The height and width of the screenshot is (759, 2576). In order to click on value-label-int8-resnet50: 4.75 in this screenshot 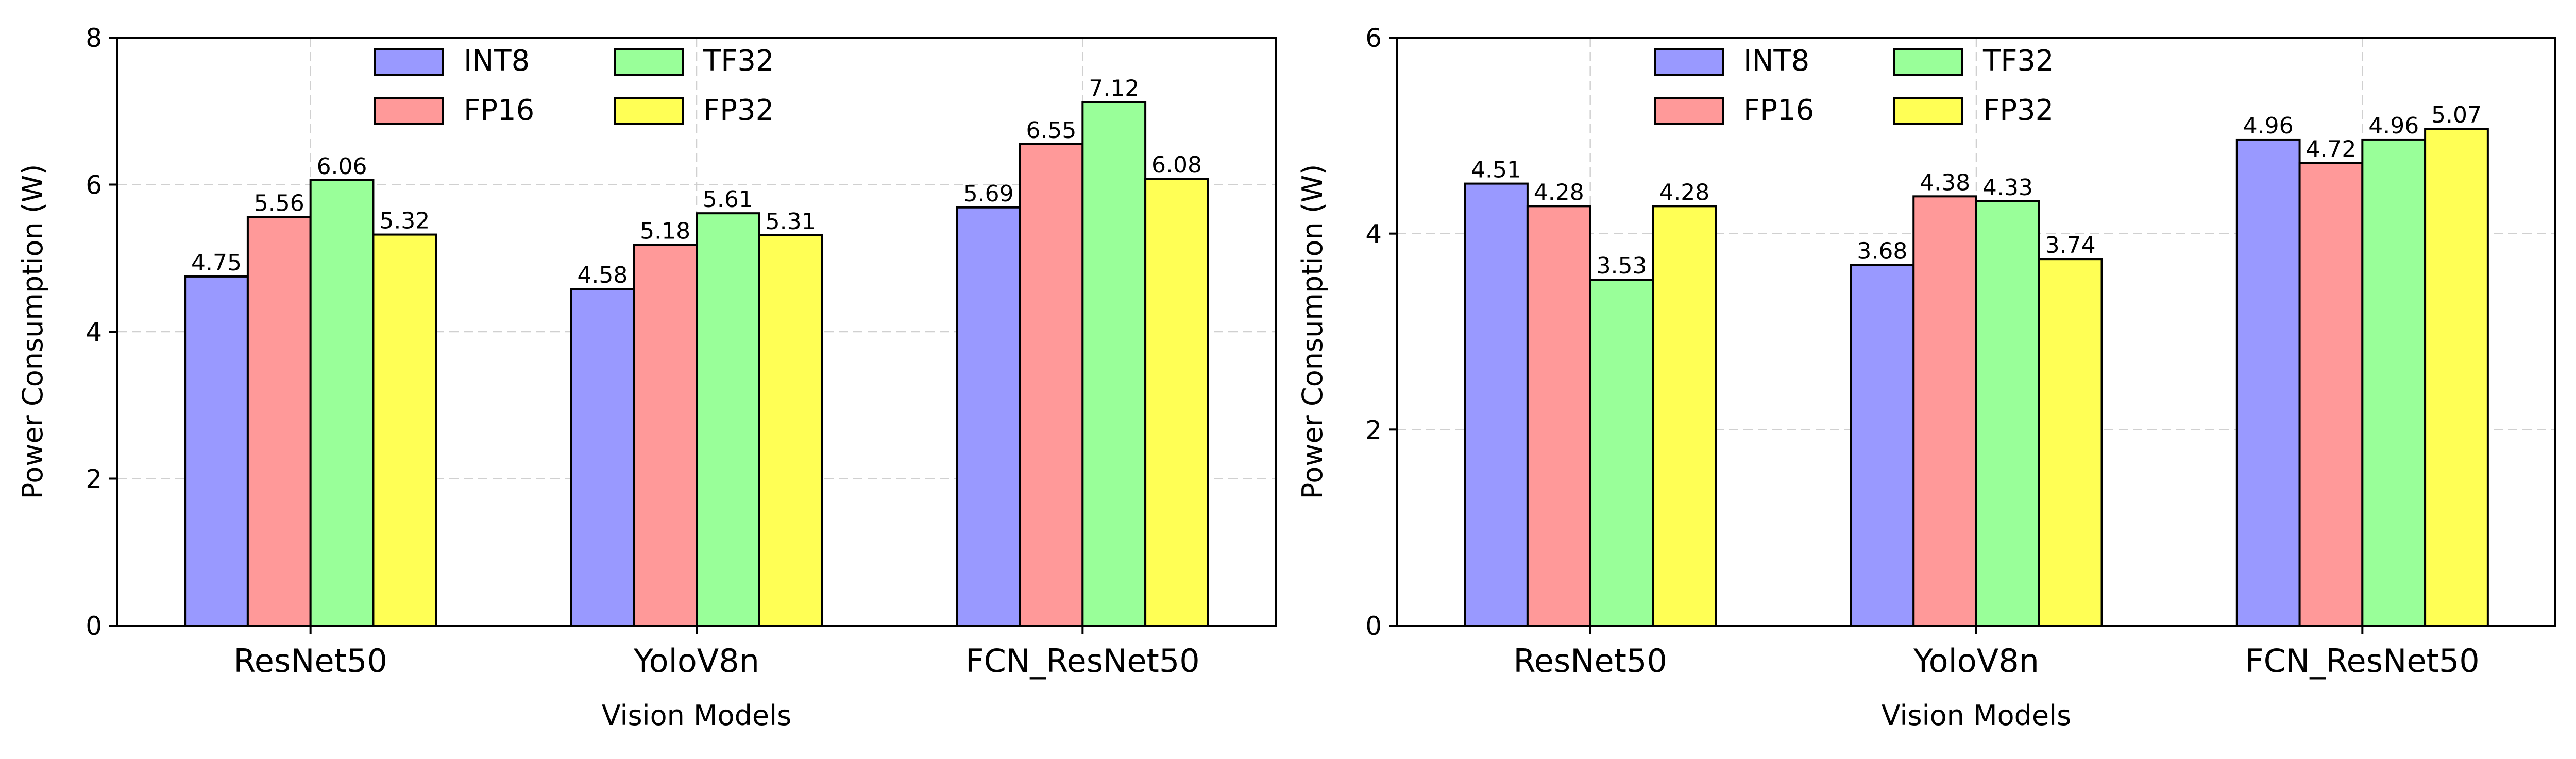, I will do `click(216, 263)`.